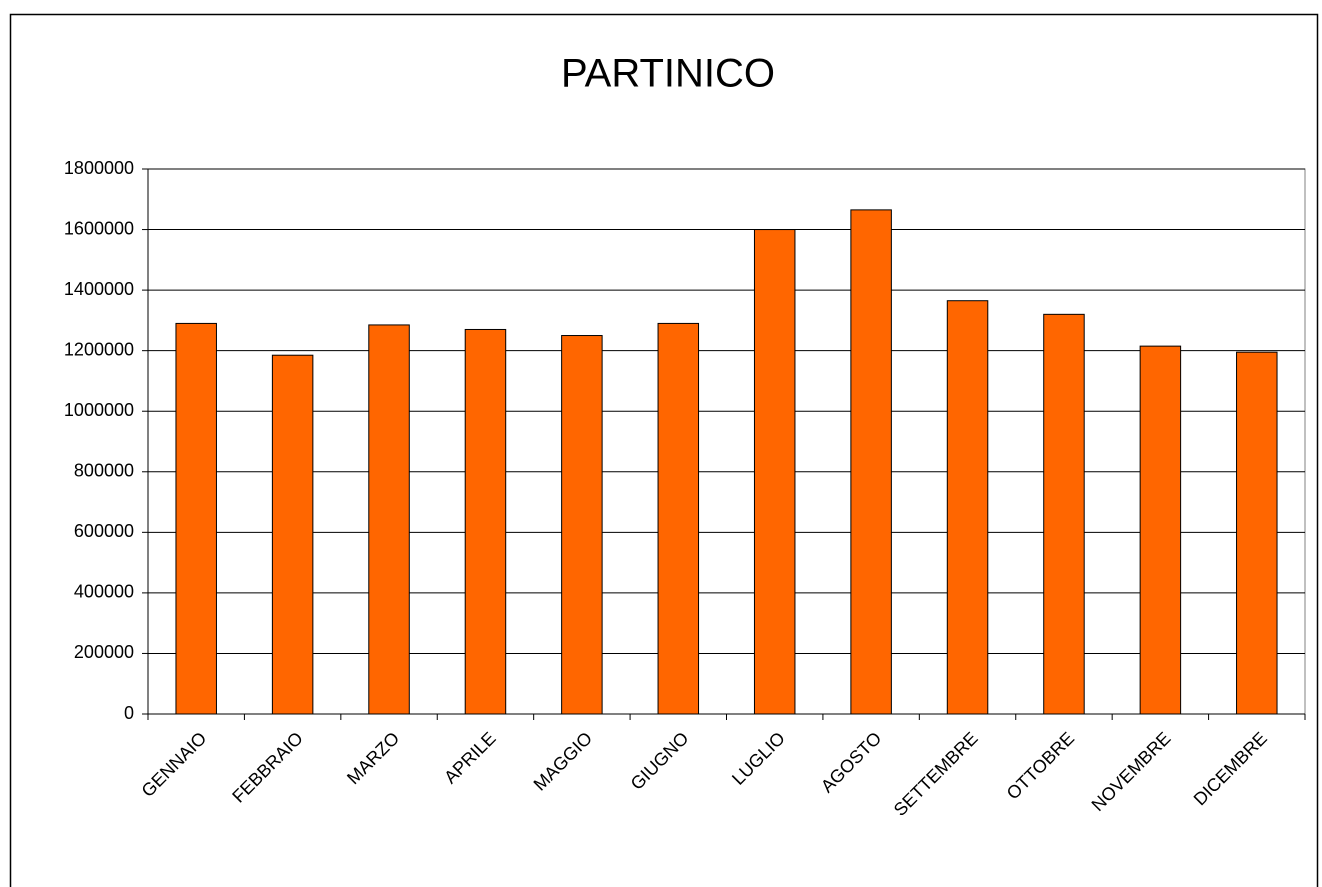 This screenshot has width=1322, height=887. What do you see at coordinates (104, 471) in the screenshot?
I see `y-tick-label: 800000` at bounding box center [104, 471].